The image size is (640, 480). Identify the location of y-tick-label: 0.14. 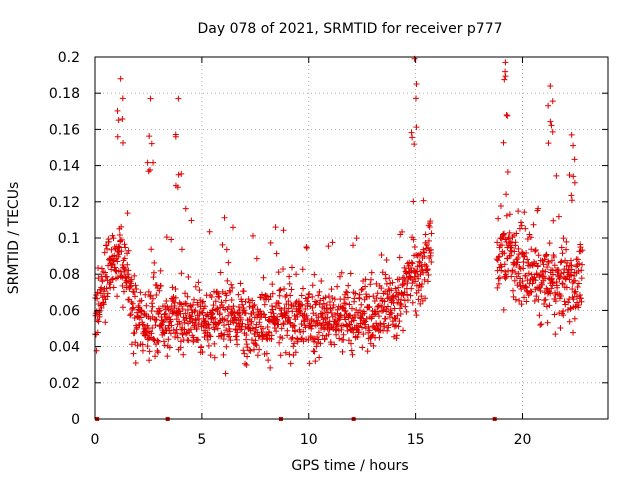
(64, 167).